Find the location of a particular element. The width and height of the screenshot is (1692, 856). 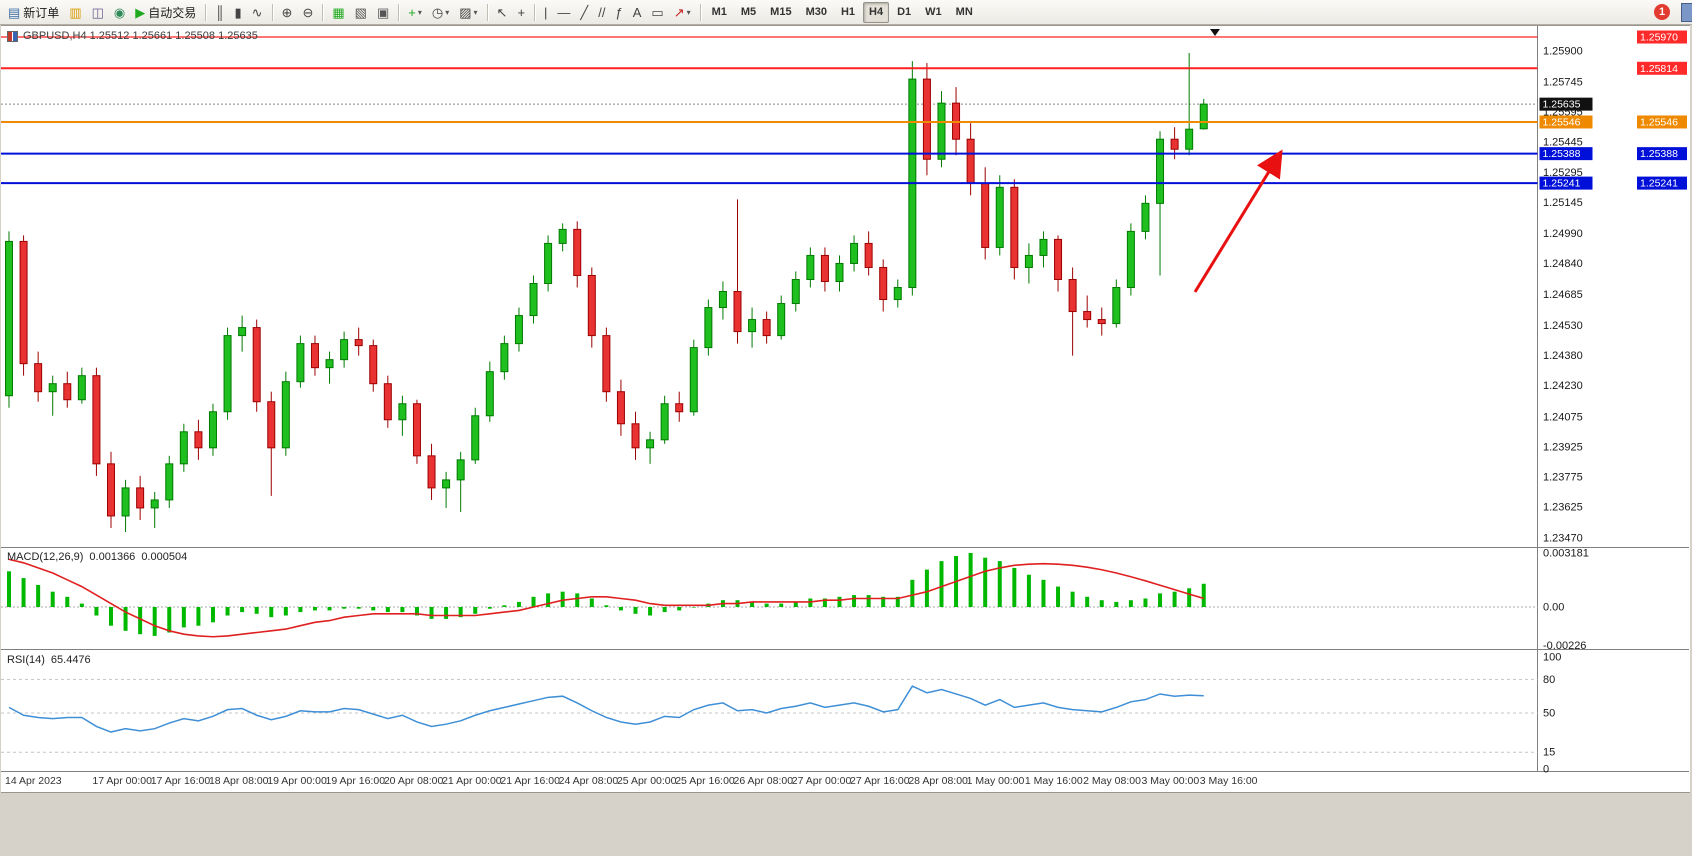

timeframe-m5-button: M5 is located at coordinates (748, 12).